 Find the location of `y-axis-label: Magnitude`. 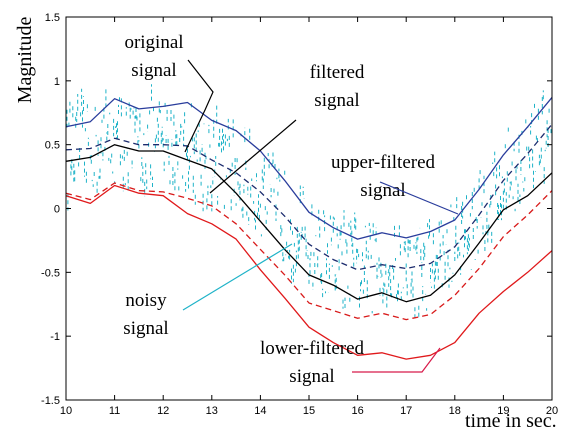

y-axis-label: Magnitude is located at coordinates (25, 60).